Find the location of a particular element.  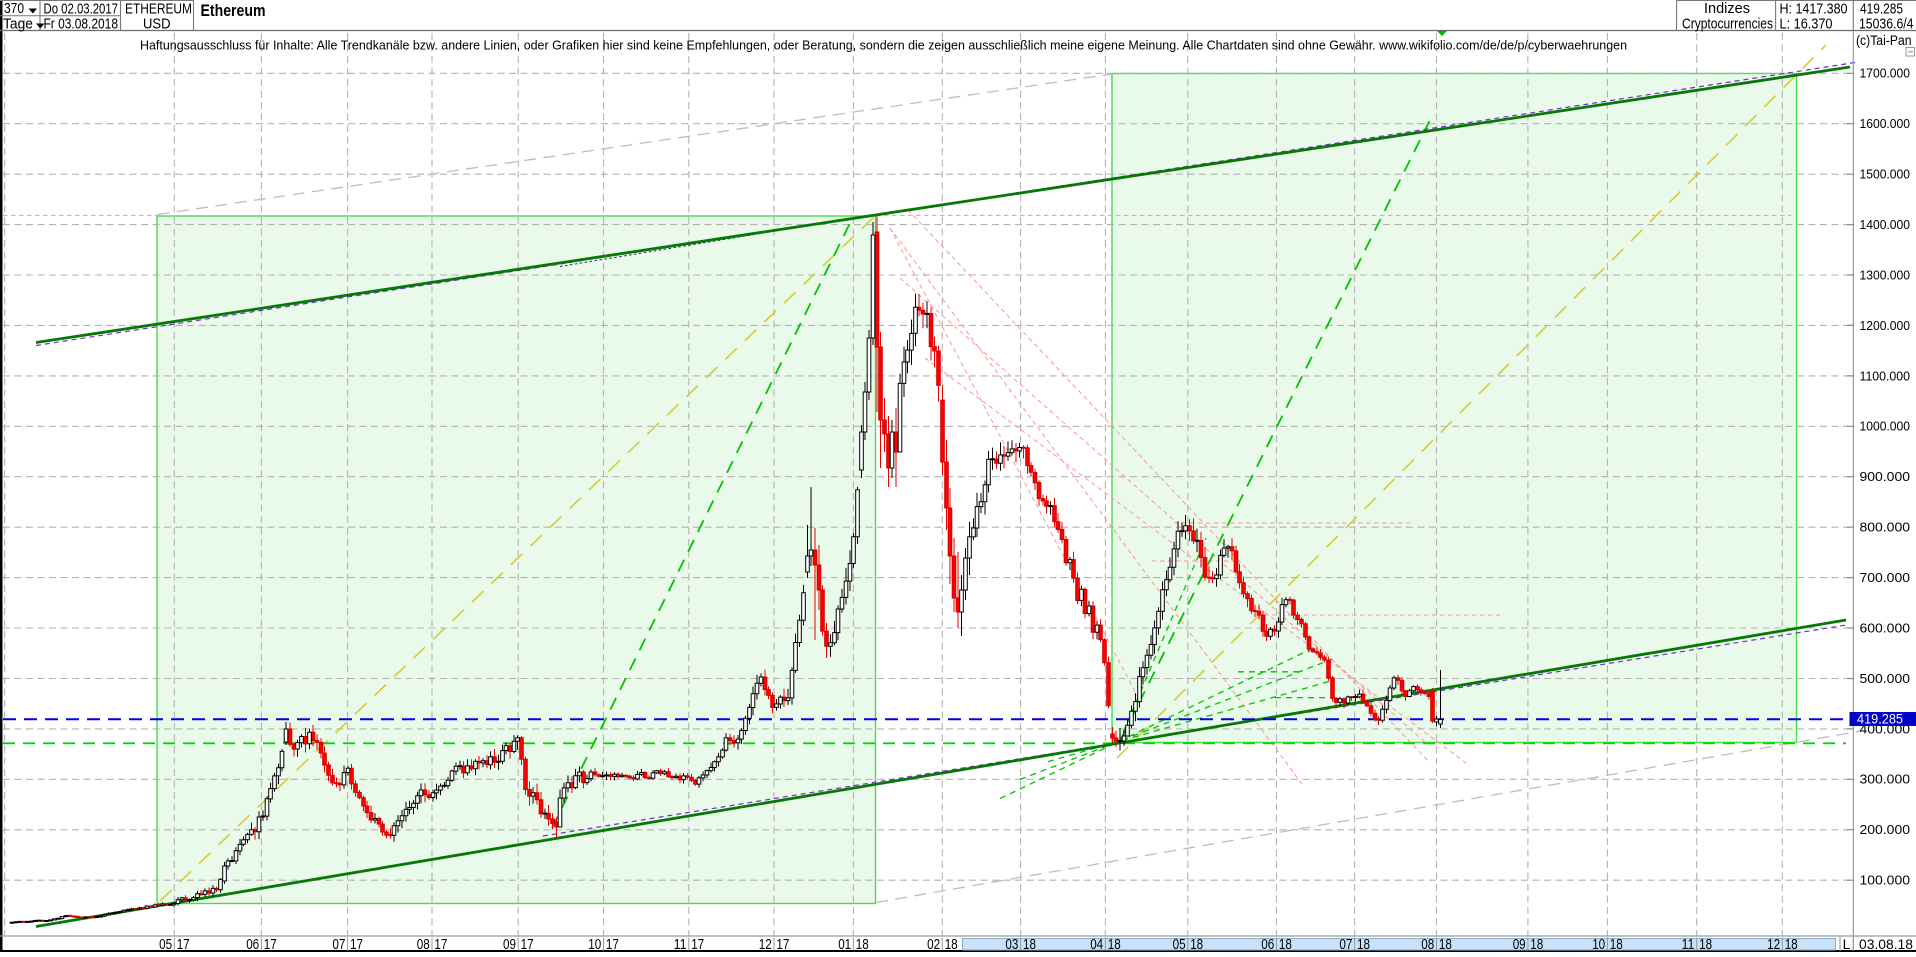

svg-text: 100.000 is located at coordinates (1885, 880).